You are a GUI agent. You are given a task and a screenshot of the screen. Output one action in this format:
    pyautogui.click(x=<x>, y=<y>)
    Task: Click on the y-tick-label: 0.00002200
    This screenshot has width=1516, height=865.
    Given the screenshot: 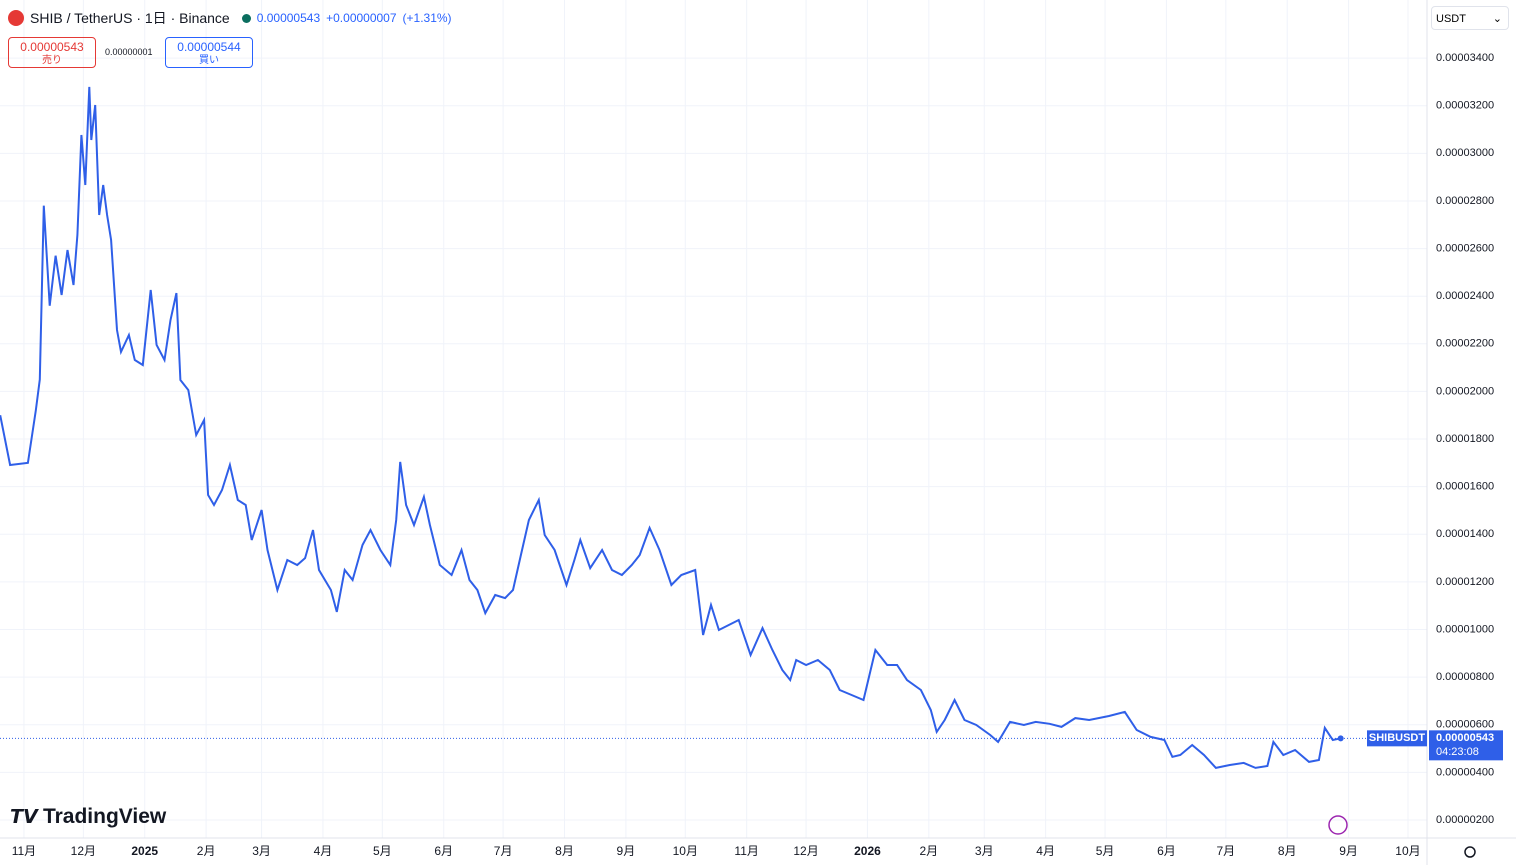 What is the action you would take?
    pyautogui.click(x=1465, y=344)
    